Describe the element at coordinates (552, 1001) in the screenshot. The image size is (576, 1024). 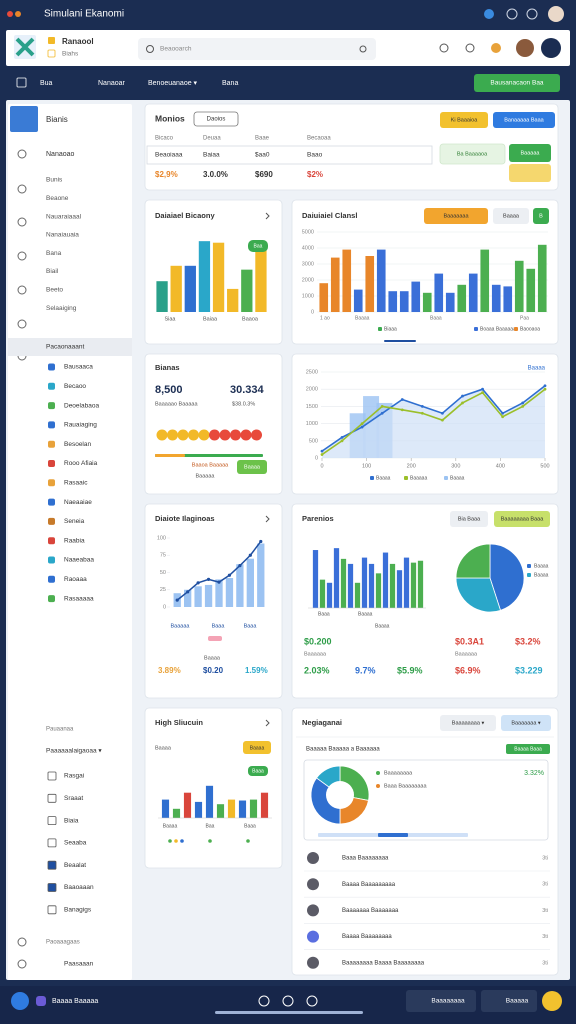
I see `taskbar-avatar` at that location.